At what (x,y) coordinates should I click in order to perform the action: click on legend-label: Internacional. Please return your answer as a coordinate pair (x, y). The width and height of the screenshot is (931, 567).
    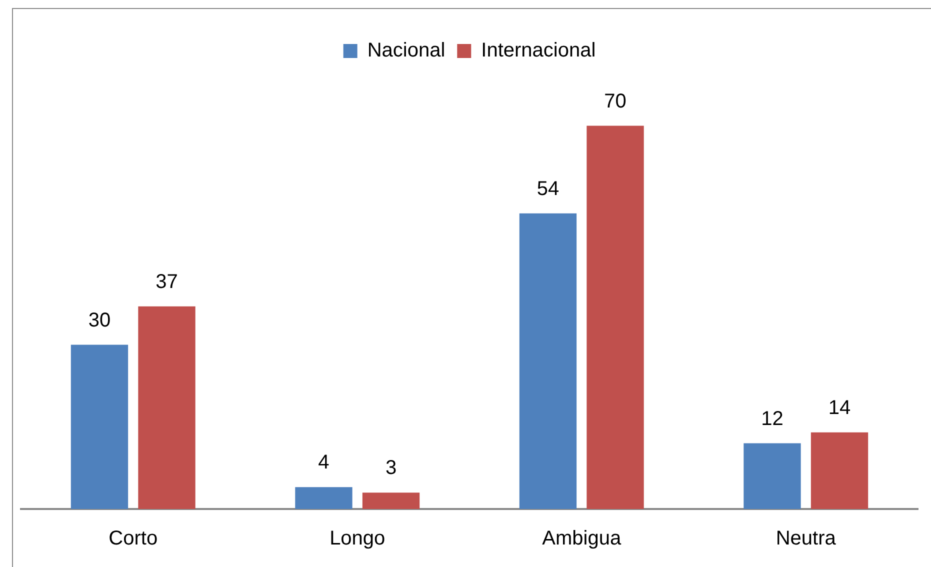
    Looking at the image, I should click on (538, 51).